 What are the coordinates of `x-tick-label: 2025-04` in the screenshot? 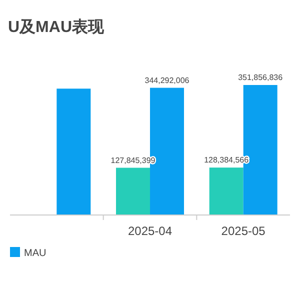 It's located at (150, 231).